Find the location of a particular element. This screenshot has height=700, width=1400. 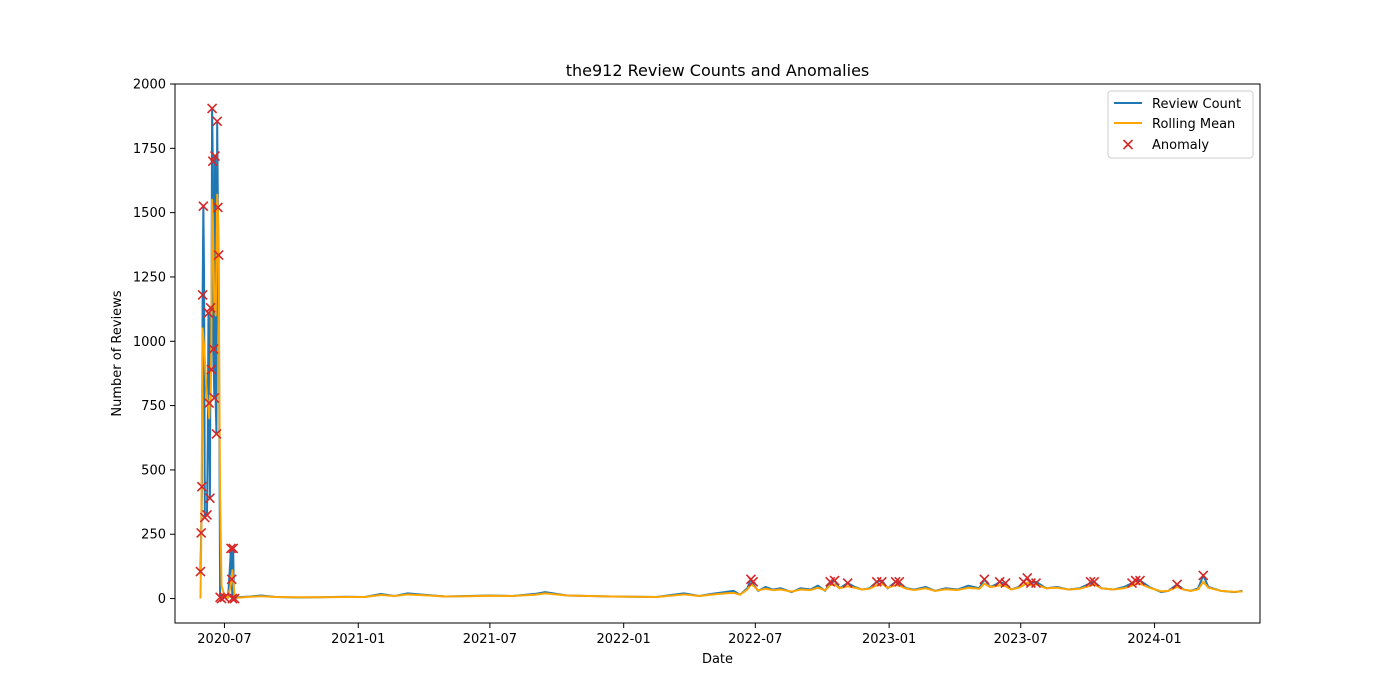

y-tick-label: 1250 is located at coordinates (149, 277).